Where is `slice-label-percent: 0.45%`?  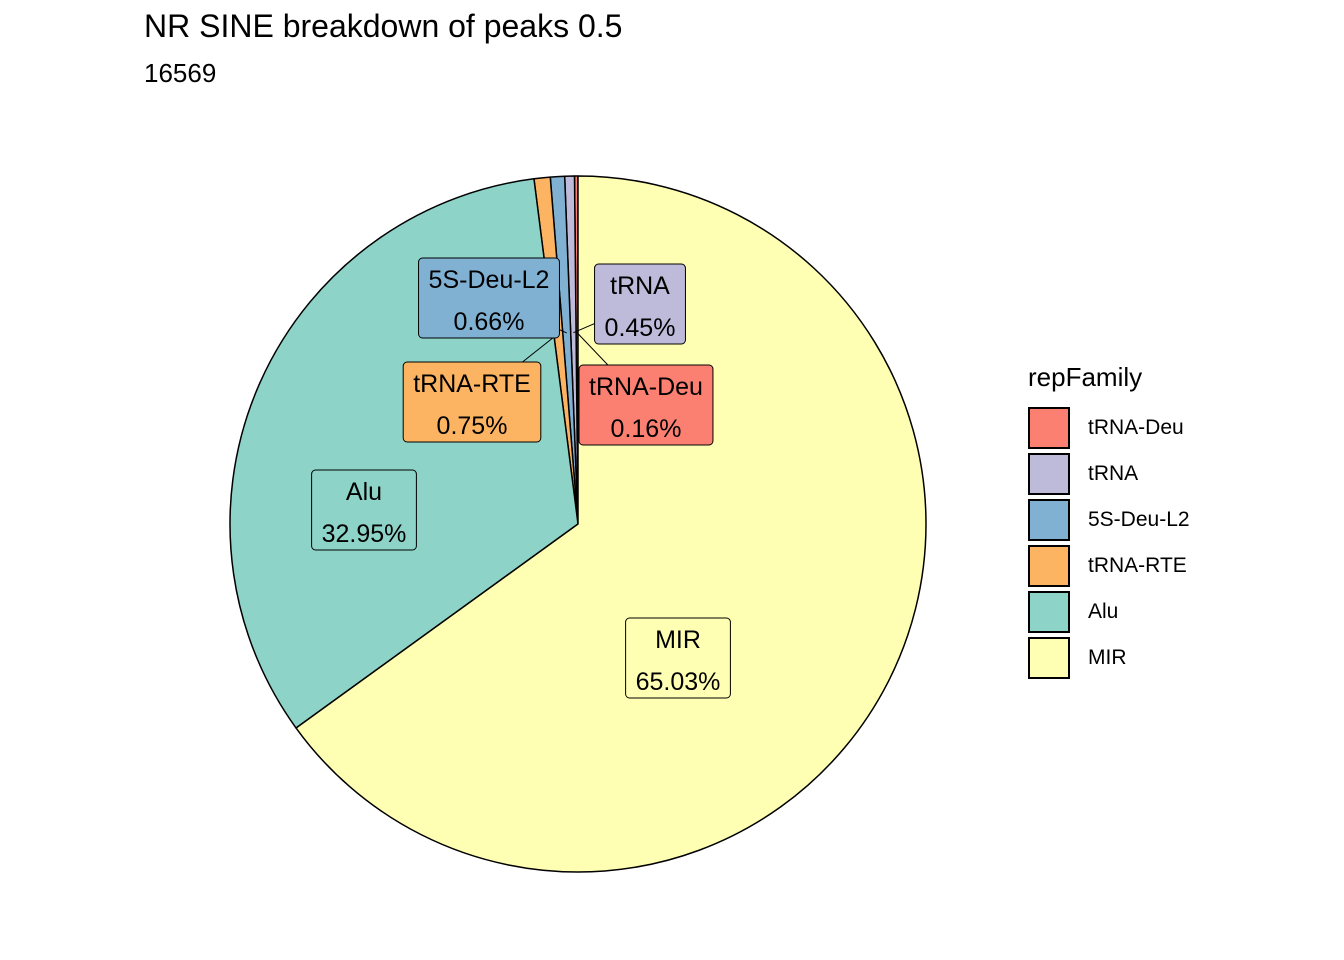
slice-label-percent: 0.45% is located at coordinates (640, 328).